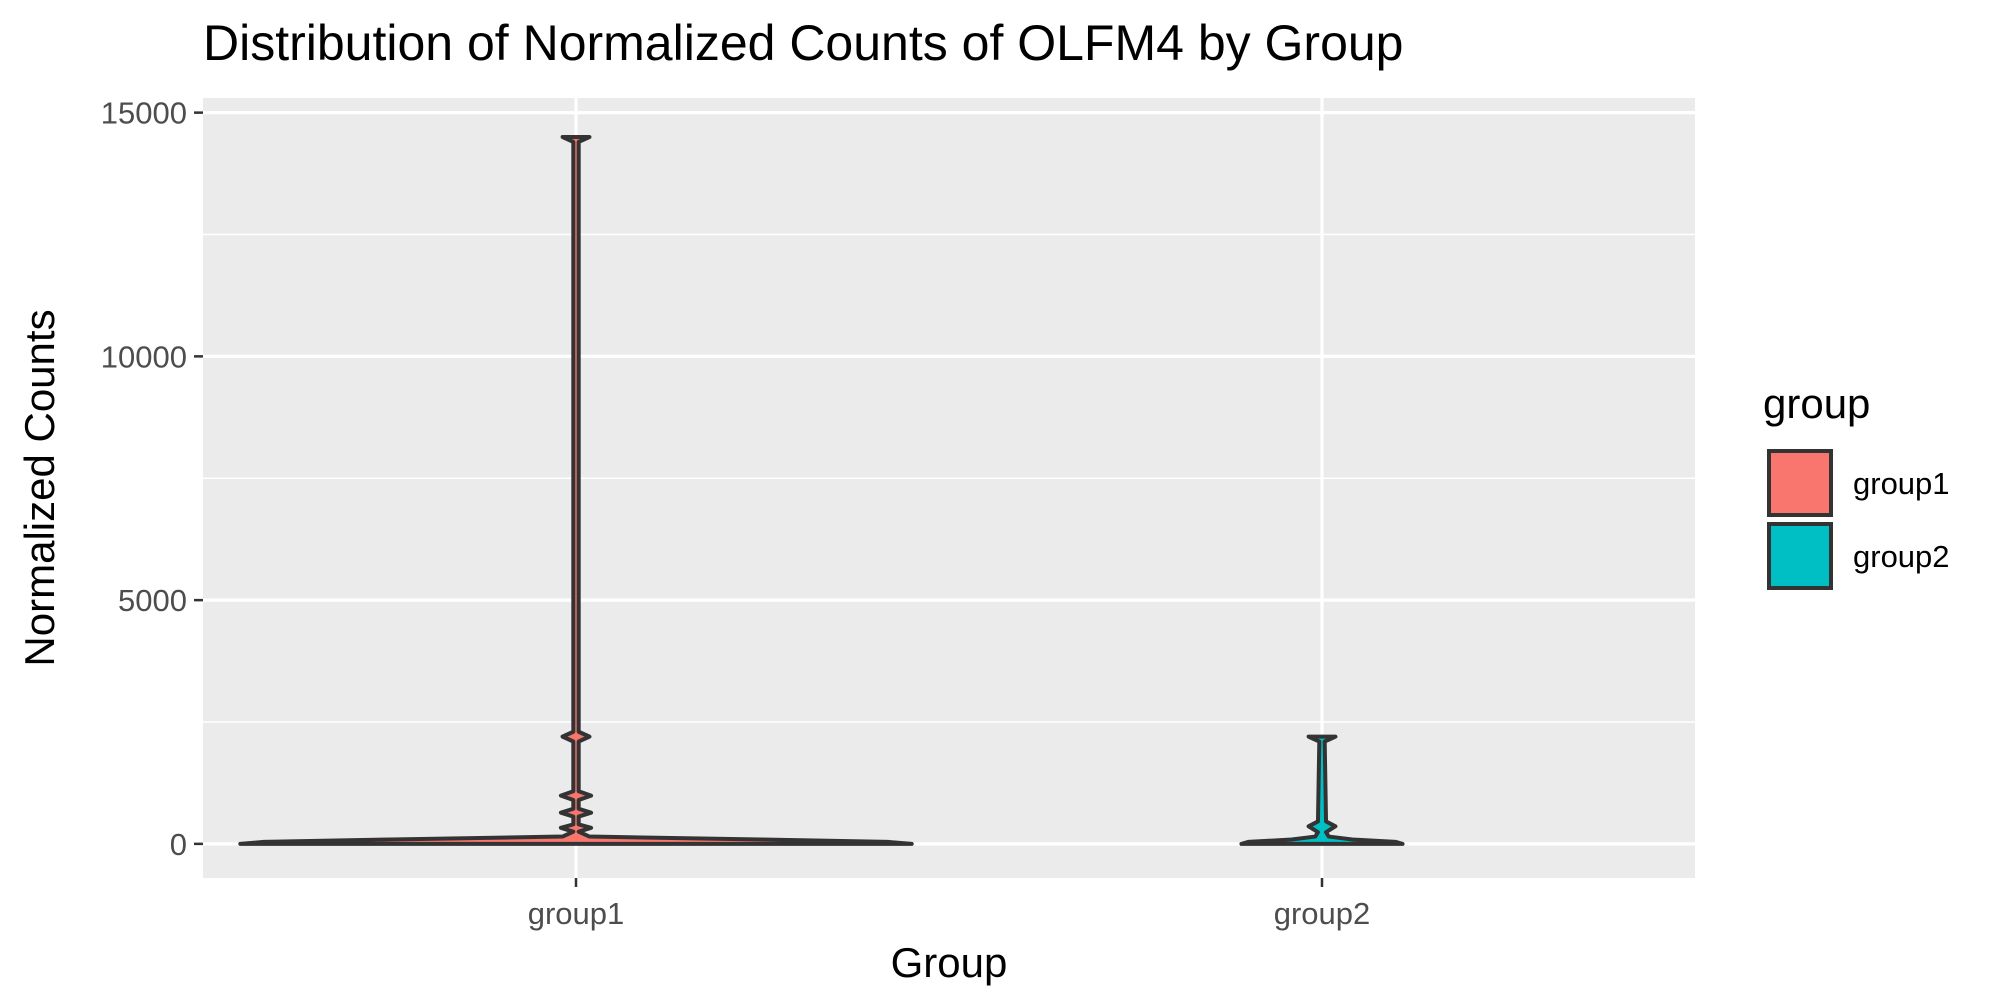 The width and height of the screenshot is (2000, 1000). I want to click on y-axis-title: Normalized Counts, so click(39, 487).